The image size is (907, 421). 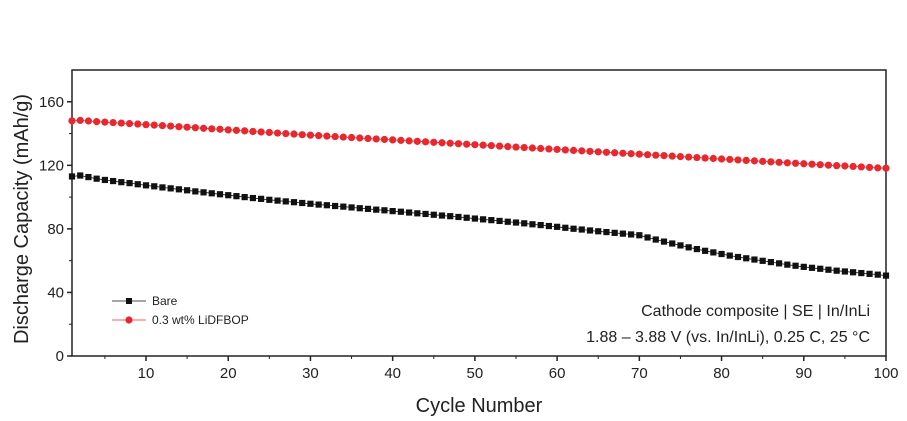 What do you see at coordinates (803, 373) in the screenshot?
I see `x-tick-label: 90` at bounding box center [803, 373].